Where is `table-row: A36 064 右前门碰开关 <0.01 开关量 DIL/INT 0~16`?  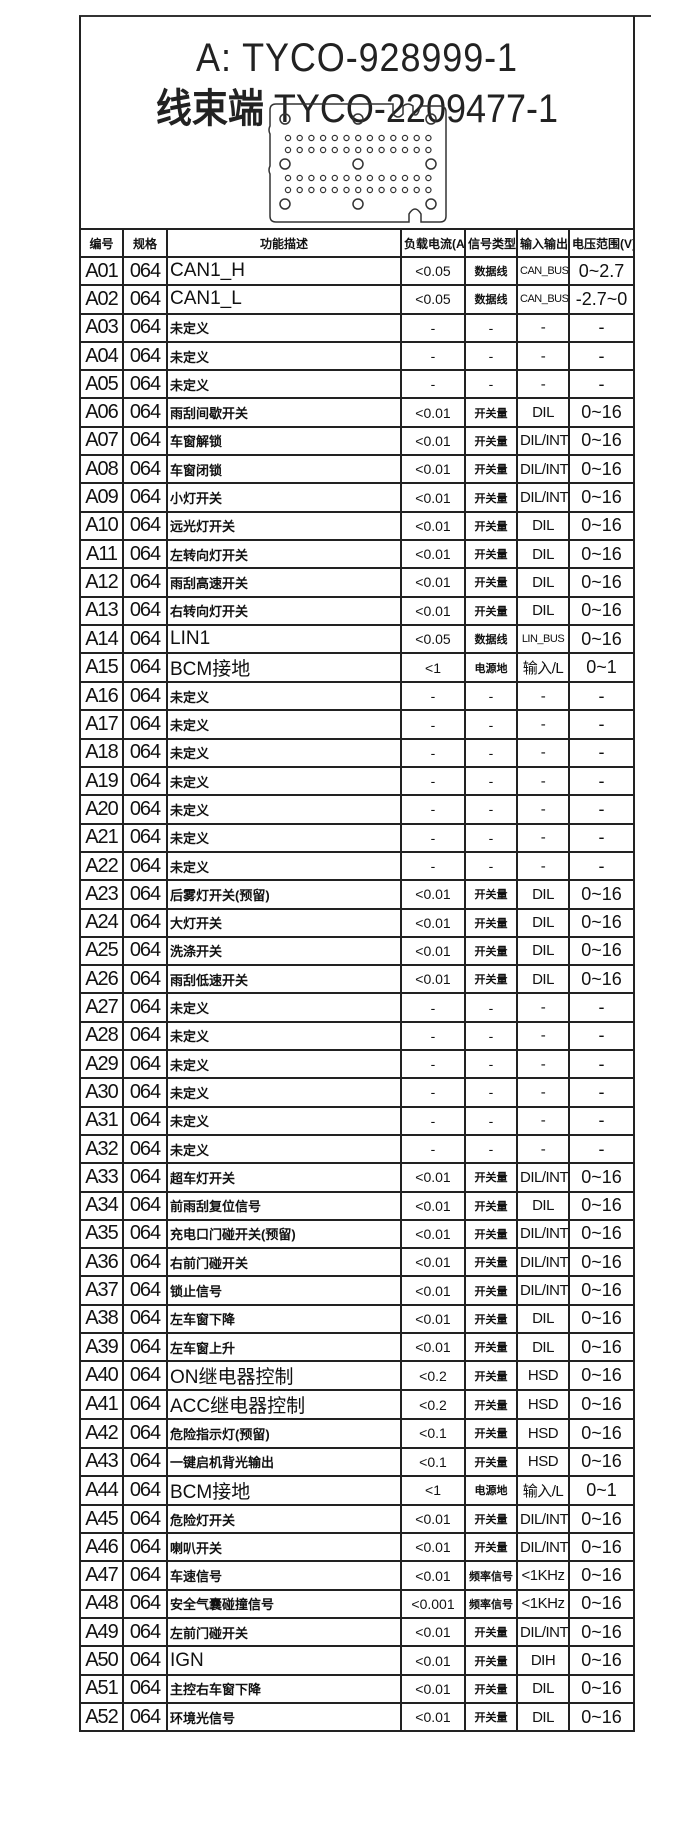 table-row: A36 064 右前门碰开关 <0.01 开关量 DIL/INT 0~16 is located at coordinates (357, 1262).